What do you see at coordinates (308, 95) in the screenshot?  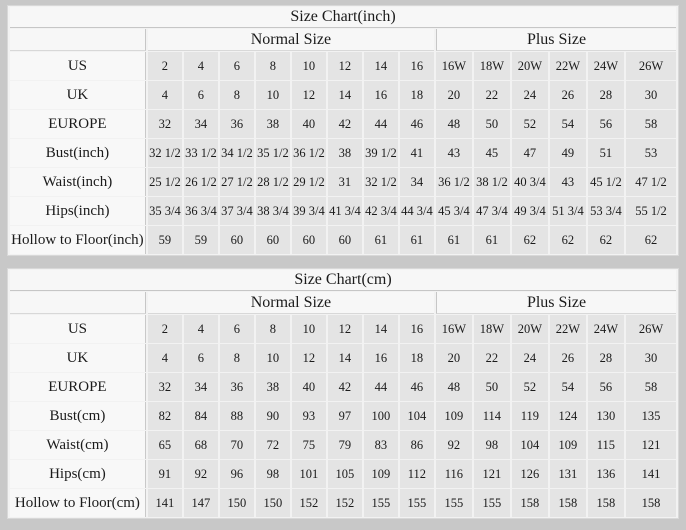 I see `size-value-cell: 12` at bounding box center [308, 95].